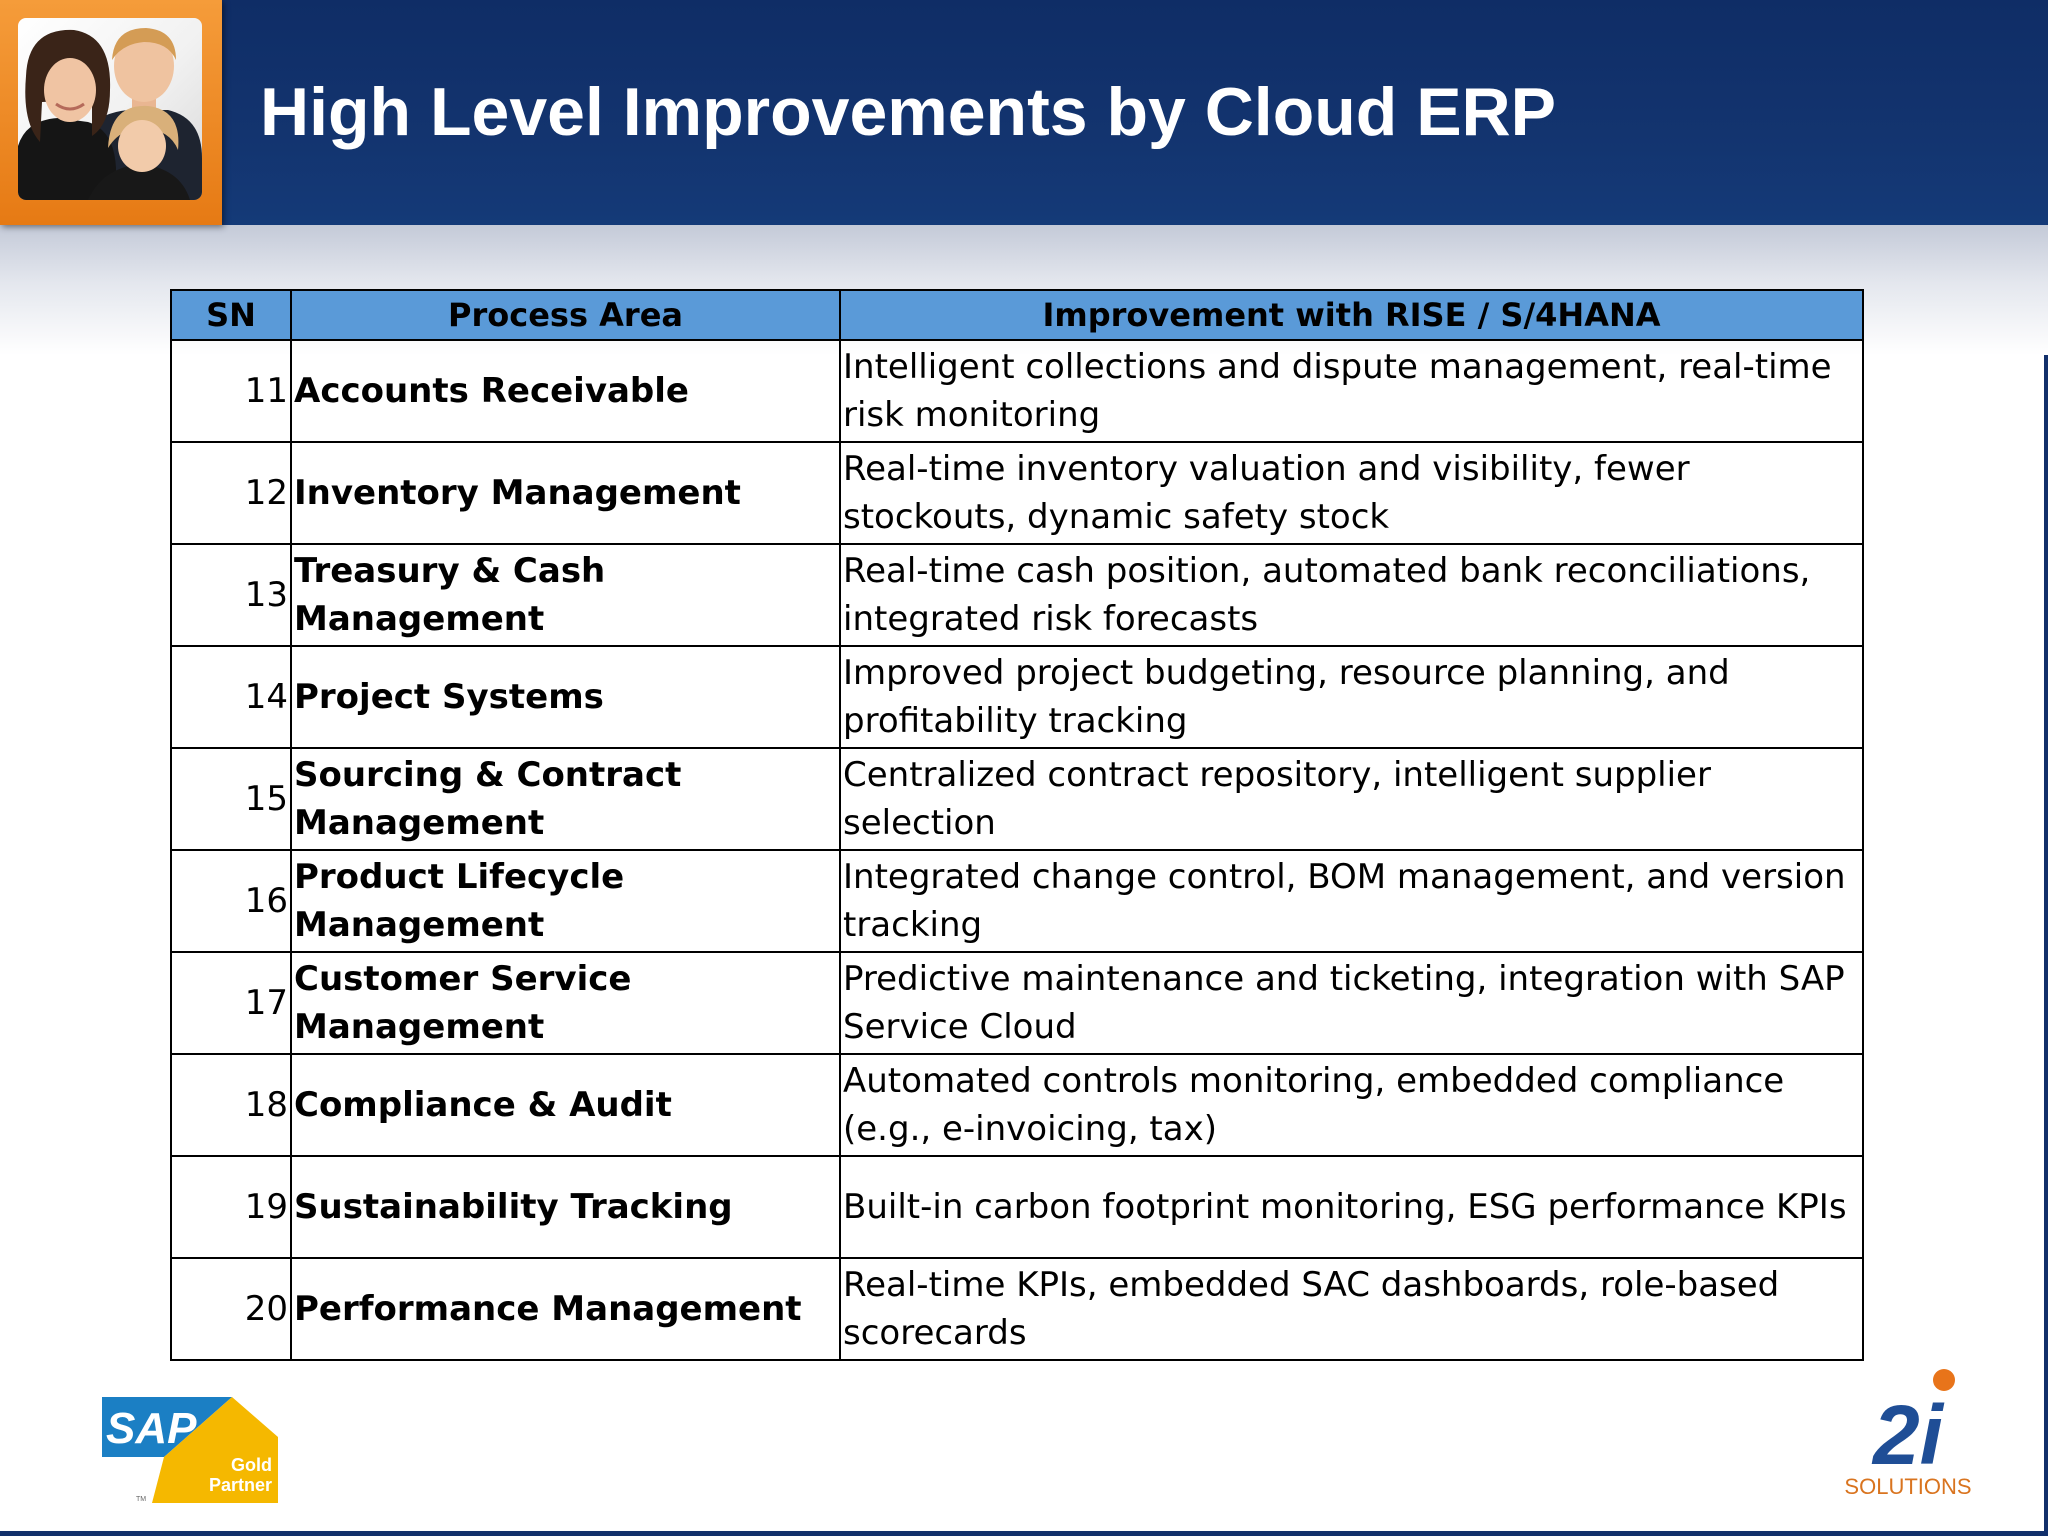 Image resolution: width=2048 pixels, height=1536 pixels. Describe the element at coordinates (231, 1207) in the screenshot. I see `row-sn: 19` at that location.